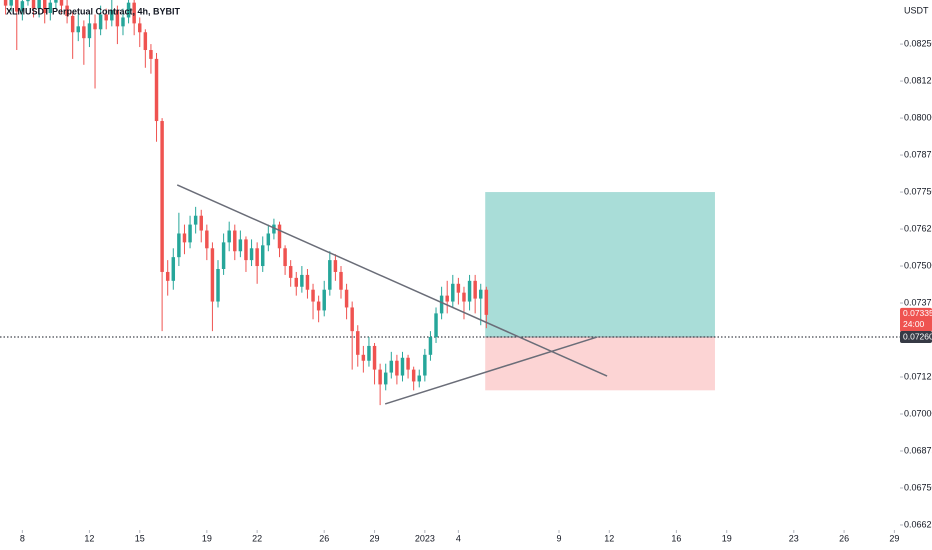 This screenshot has width=932, height=550. I want to click on loss-zone, so click(600, 364).